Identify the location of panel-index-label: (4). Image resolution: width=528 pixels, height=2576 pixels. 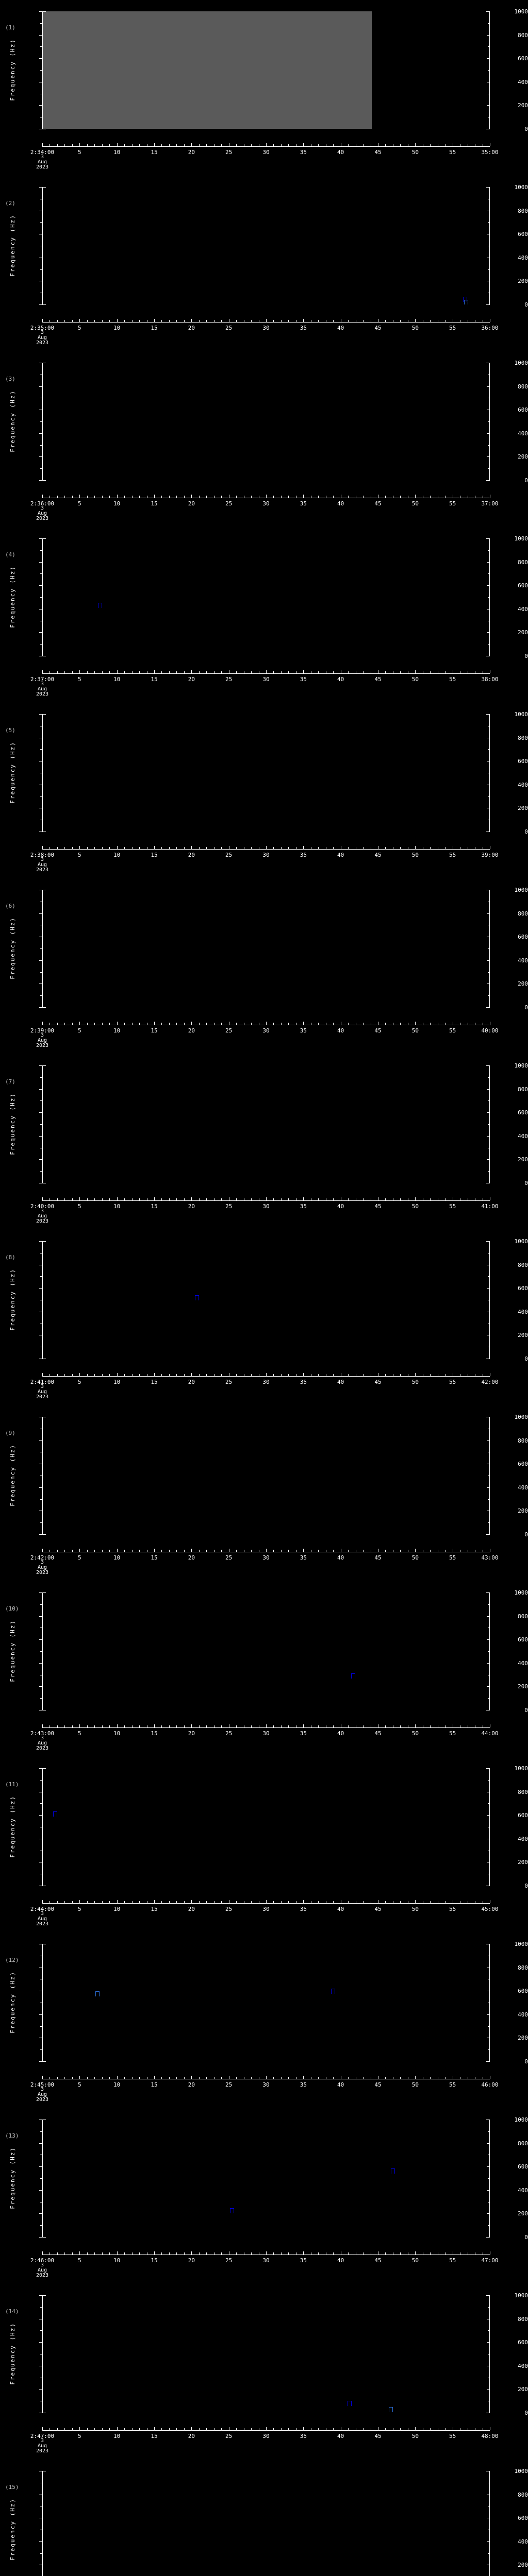
(10, 554).